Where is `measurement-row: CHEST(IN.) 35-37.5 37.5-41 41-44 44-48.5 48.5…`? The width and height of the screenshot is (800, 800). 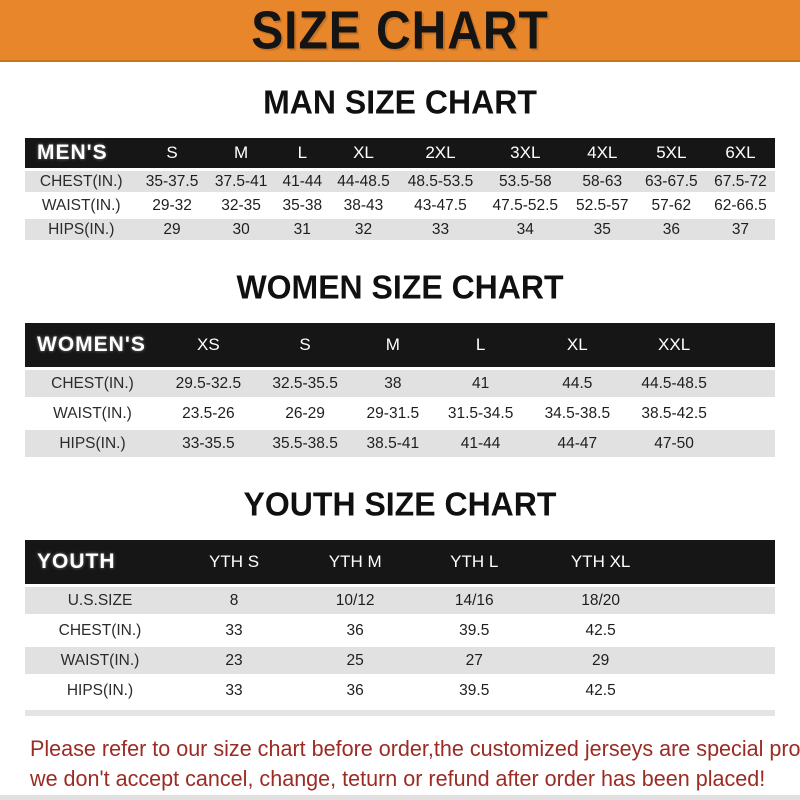 measurement-row: CHEST(IN.) 35-37.5 37.5-41 41-44 44-48.5 48.5… is located at coordinates (400, 181).